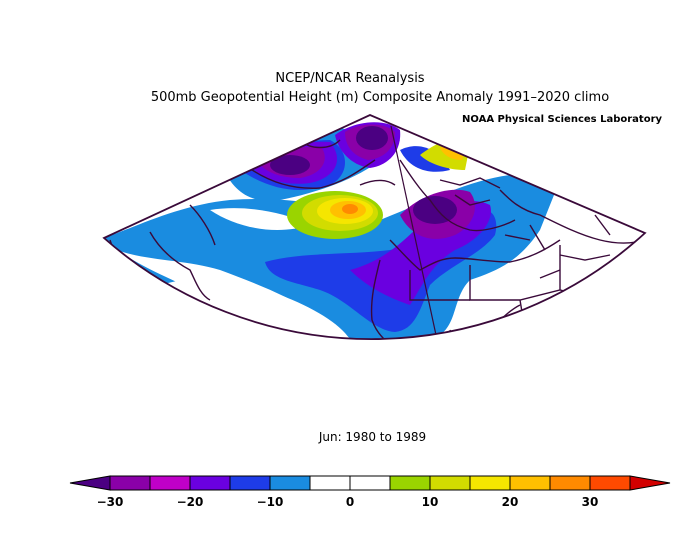  I want to click on colorbar-tick-label: 10, so click(430, 502).